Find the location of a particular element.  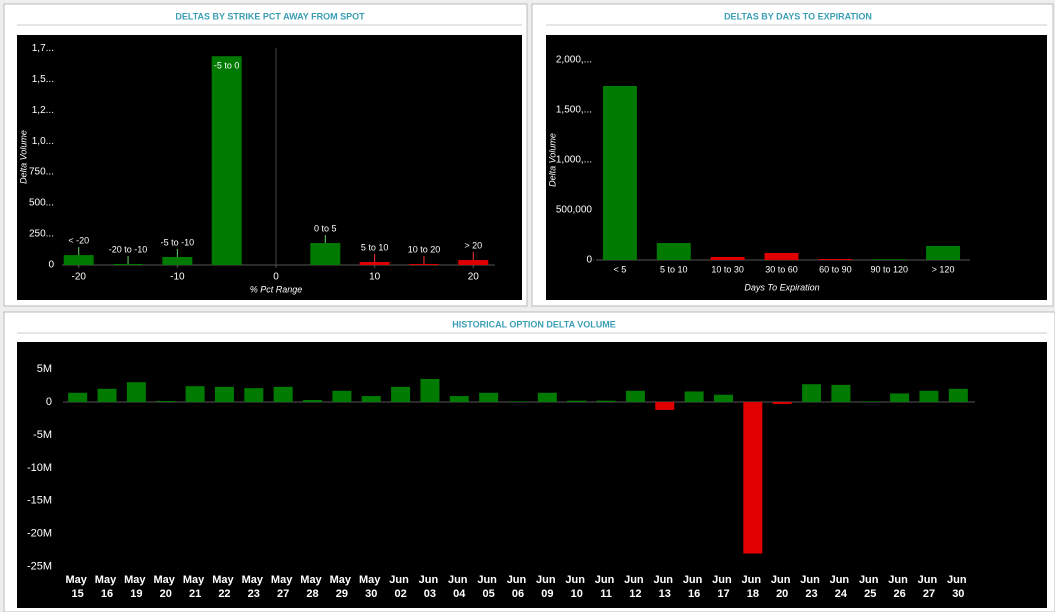

y-tick-label: -25M is located at coordinates (39, 567).